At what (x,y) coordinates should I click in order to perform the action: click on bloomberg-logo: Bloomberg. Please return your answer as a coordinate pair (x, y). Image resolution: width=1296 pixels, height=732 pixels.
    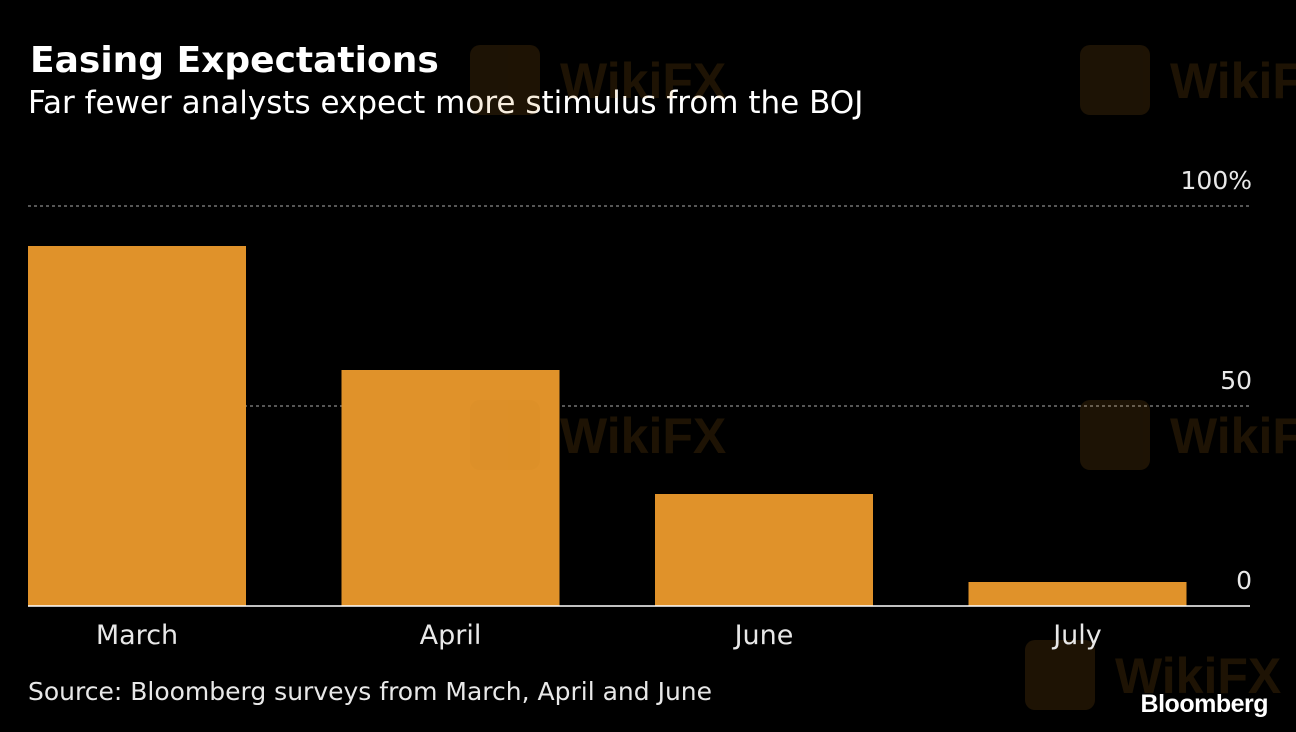
    Looking at the image, I should click on (1204, 704).